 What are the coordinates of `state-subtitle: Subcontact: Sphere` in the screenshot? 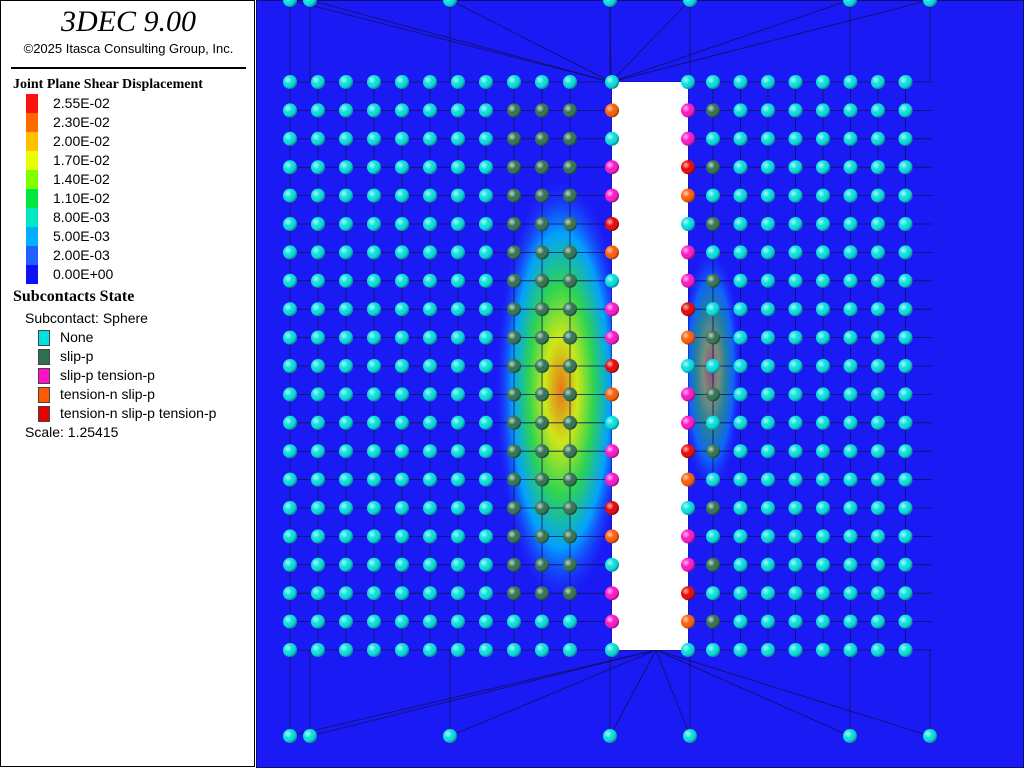 It's located at (86, 318).